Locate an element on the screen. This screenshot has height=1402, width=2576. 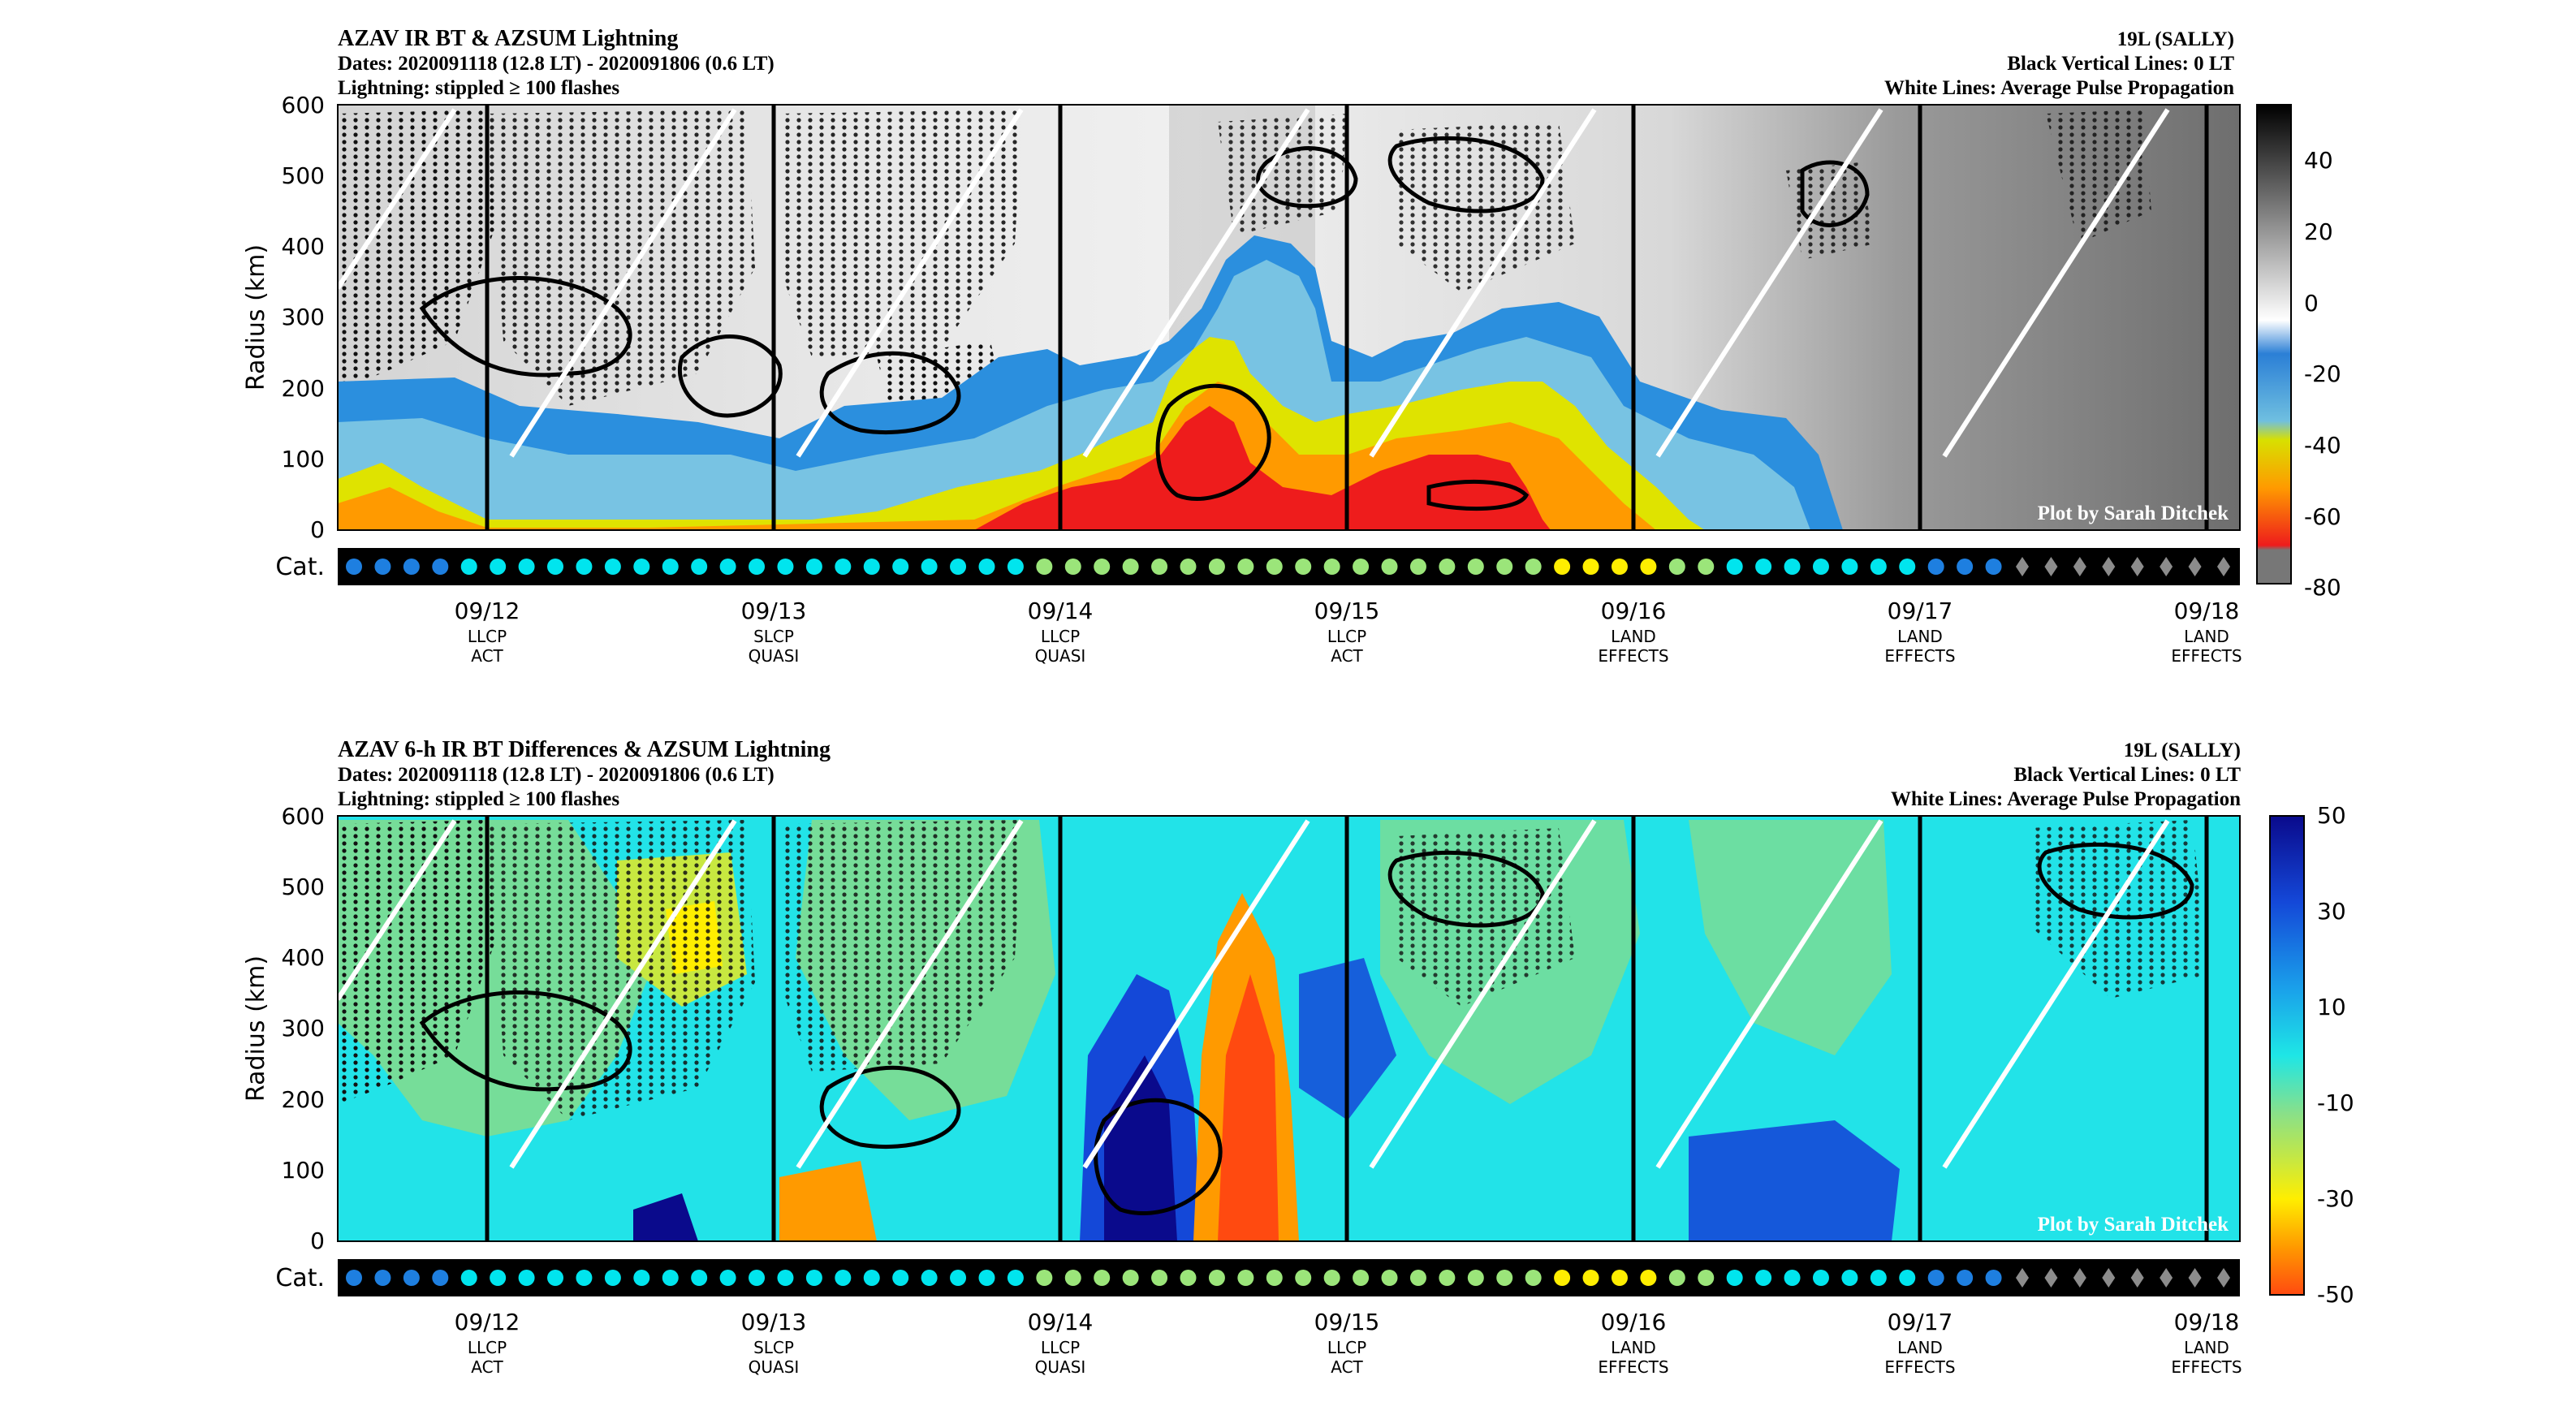
top-black-lines-note: Black Vertical Lines: 0 LT is located at coordinates (2120, 64).